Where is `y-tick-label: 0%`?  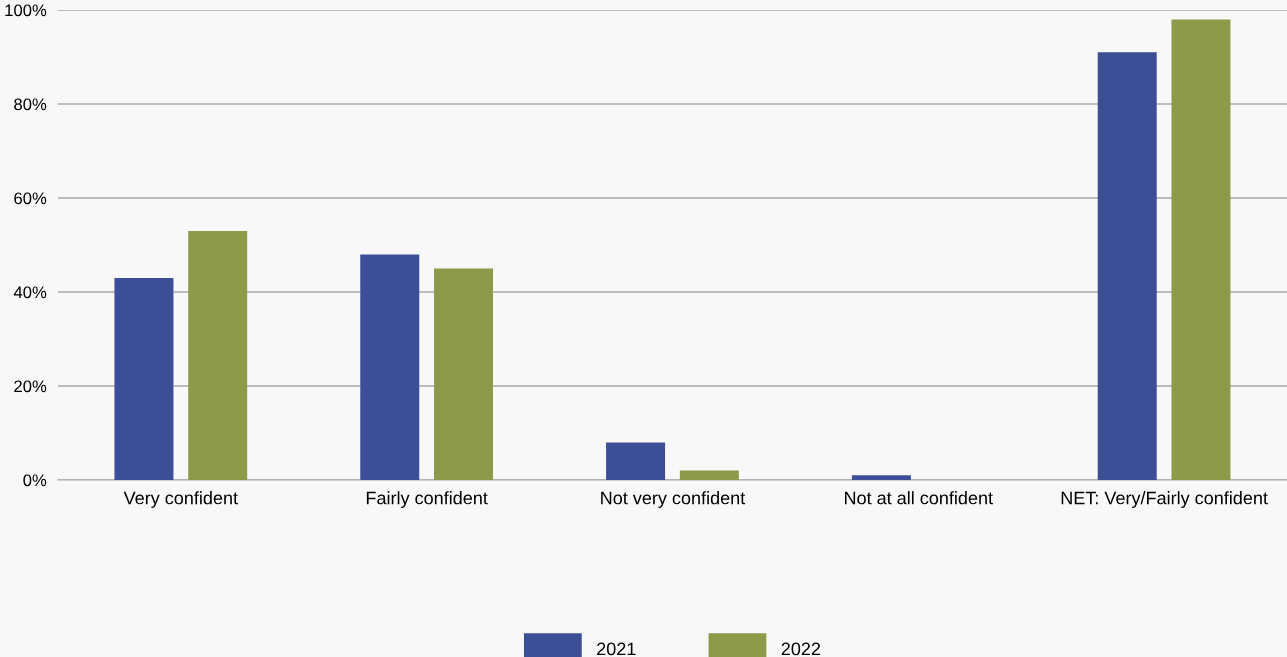 y-tick-label: 0% is located at coordinates (35, 480).